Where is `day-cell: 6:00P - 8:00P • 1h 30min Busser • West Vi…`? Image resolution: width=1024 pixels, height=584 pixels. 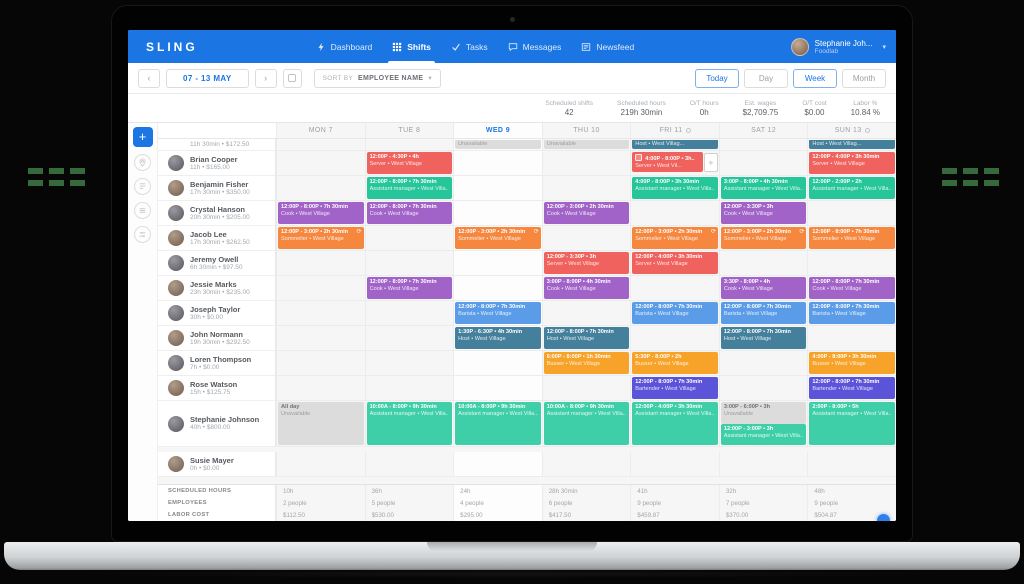
day-cell: 6:00P - 8:00P • 1h 30min Busser • West Vi… is located at coordinates (586, 363).